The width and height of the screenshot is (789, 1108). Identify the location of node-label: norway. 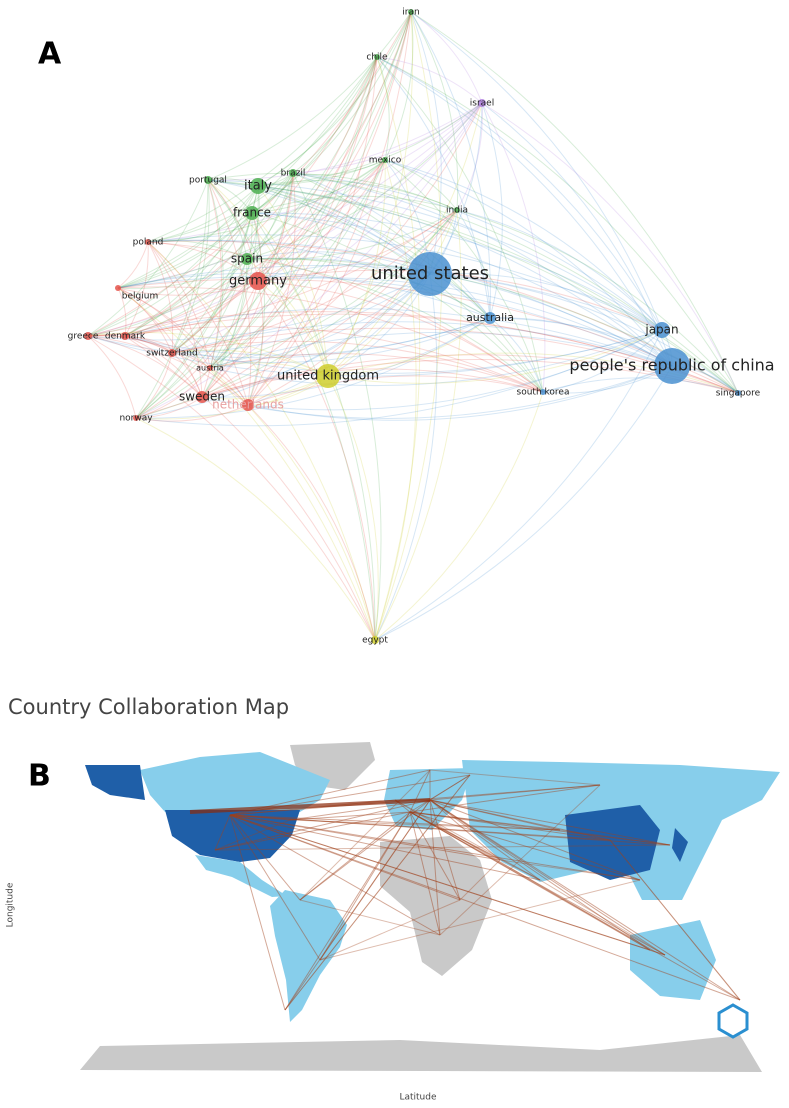
(136, 419).